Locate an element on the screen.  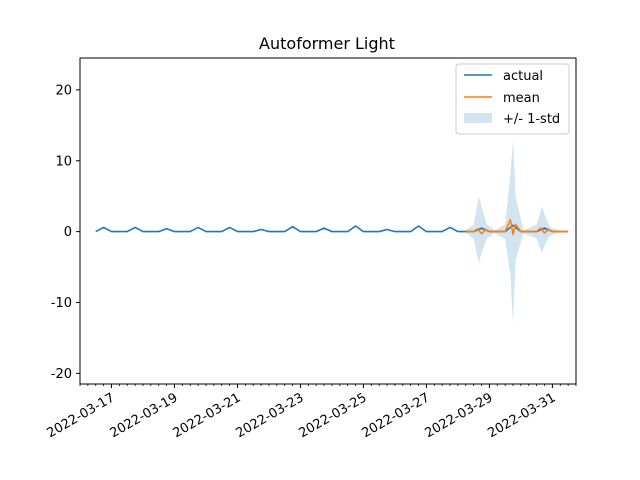
std-band is located at coordinates (517, 231).